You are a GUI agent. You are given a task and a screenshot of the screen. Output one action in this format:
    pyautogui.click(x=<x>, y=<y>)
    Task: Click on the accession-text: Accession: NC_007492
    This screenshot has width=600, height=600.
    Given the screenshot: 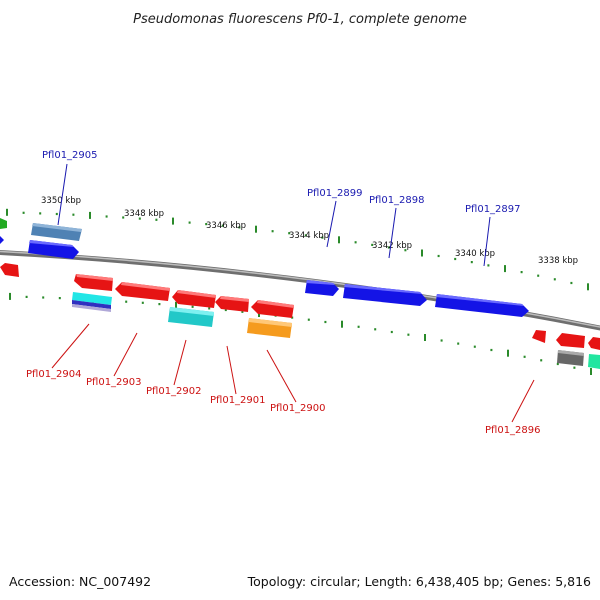 What is the action you would take?
    pyautogui.click(x=80, y=581)
    